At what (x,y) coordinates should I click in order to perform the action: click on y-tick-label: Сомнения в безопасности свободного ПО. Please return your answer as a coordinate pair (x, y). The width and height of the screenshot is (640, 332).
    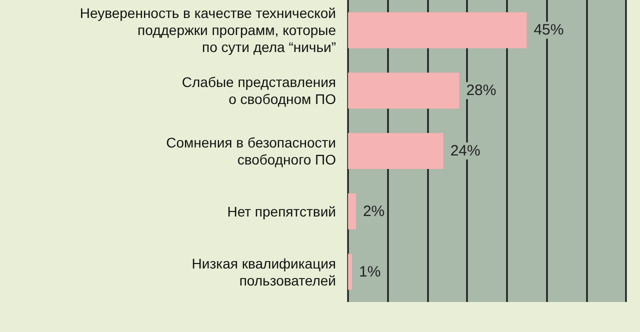
    Looking at the image, I should click on (251, 151).